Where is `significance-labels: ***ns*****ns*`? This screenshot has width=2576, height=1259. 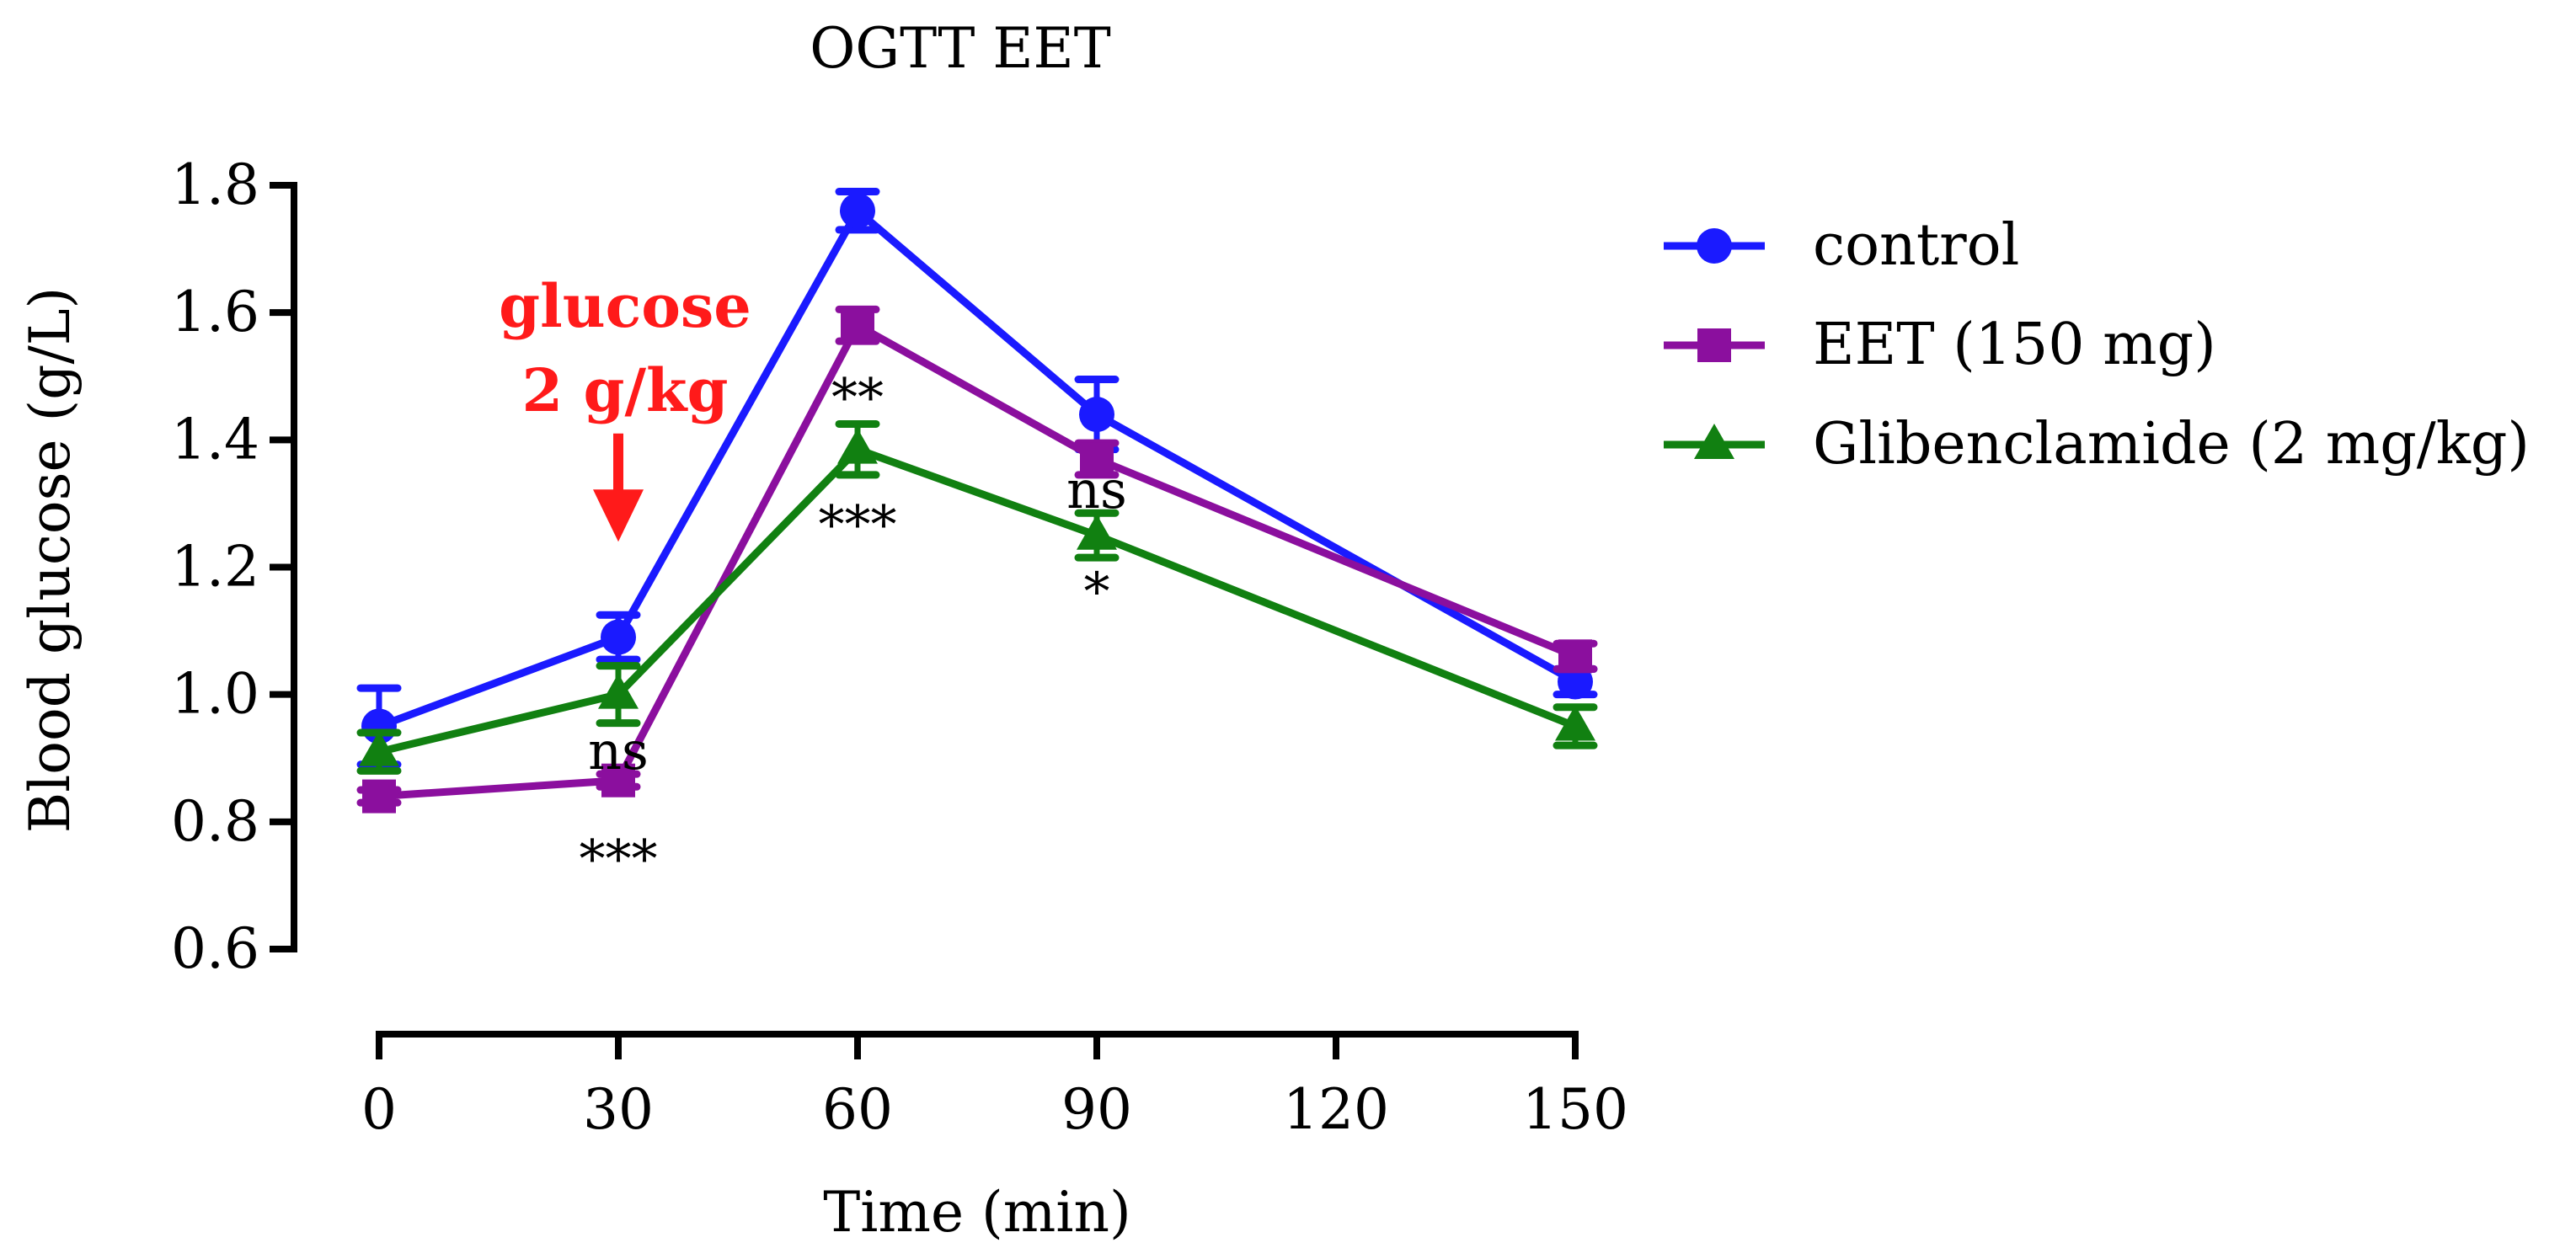 significance-labels: ***ns*****ns* is located at coordinates (853, 627).